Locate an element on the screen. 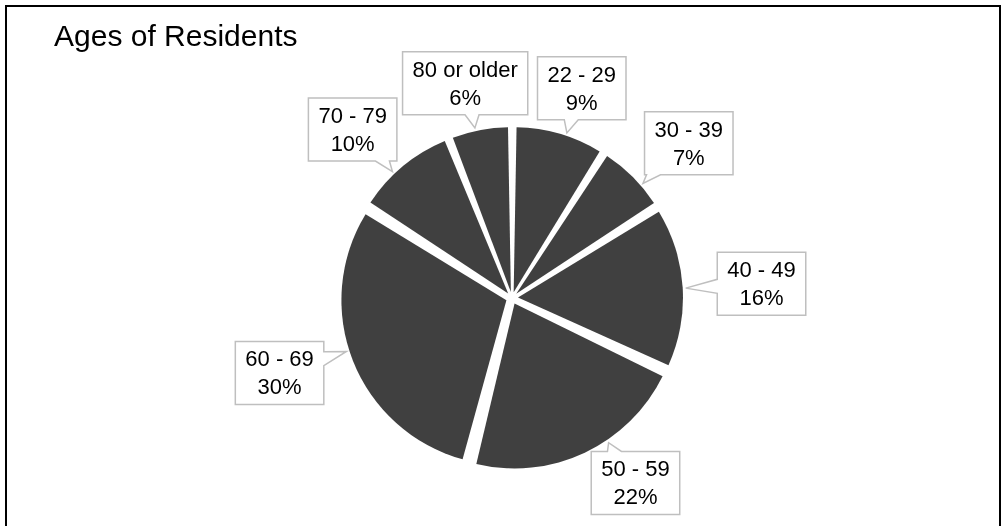 The image size is (1008, 526). data-label: 16% is located at coordinates (761, 298).